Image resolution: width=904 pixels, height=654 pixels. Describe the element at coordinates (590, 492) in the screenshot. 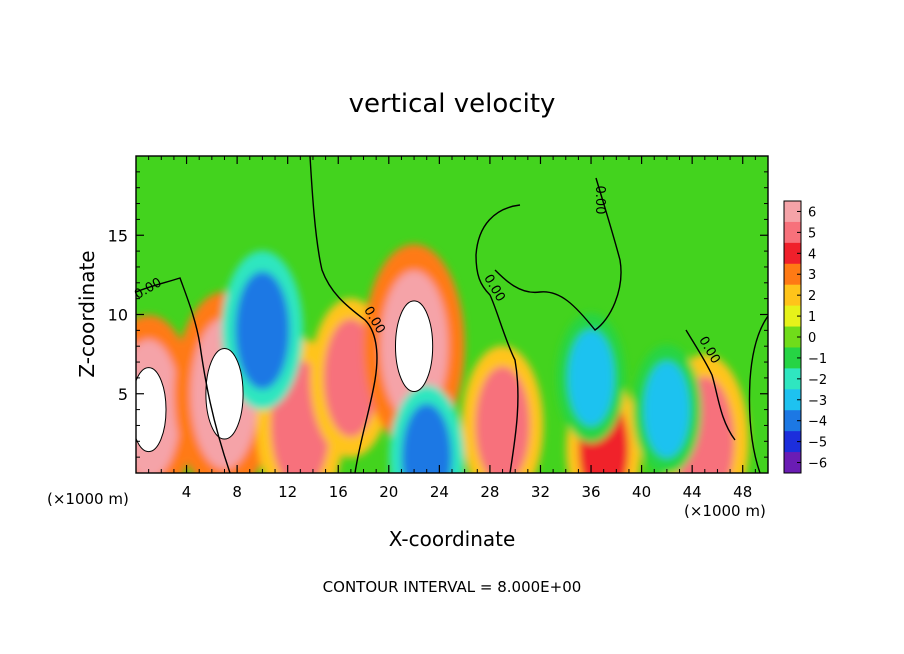

I see `x-tick-label: 36` at that location.